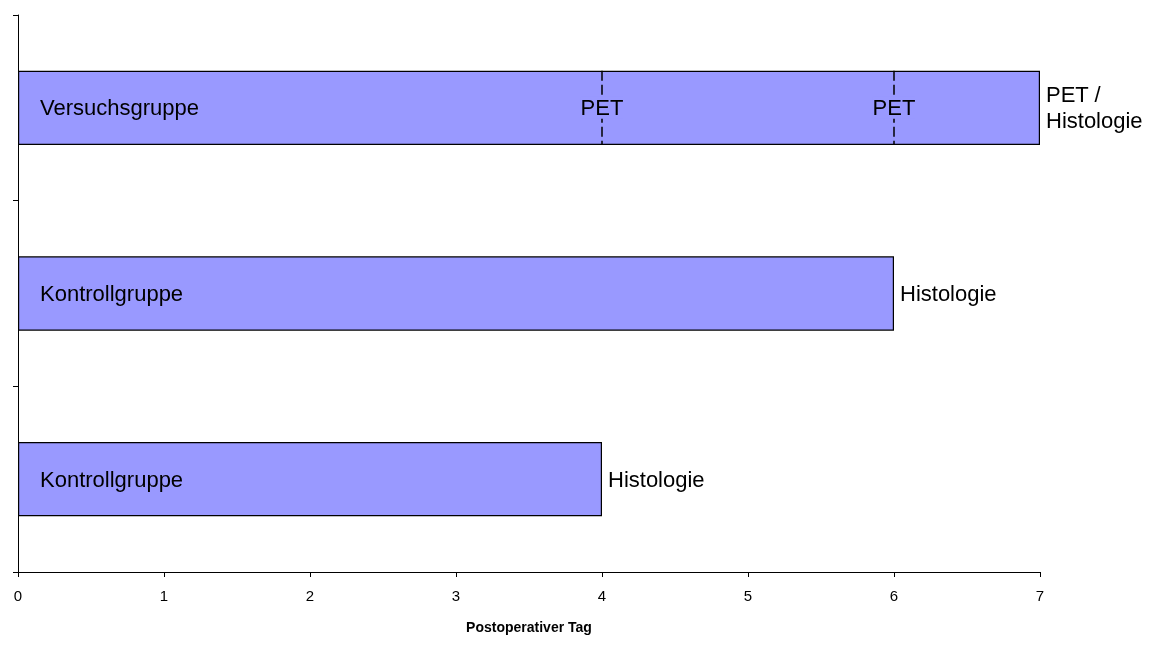  What do you see at coordinates (119, 108) in the screenshot?
I see `y-tick-label: Versuchsgruppe` at bounding box center [119, 108].